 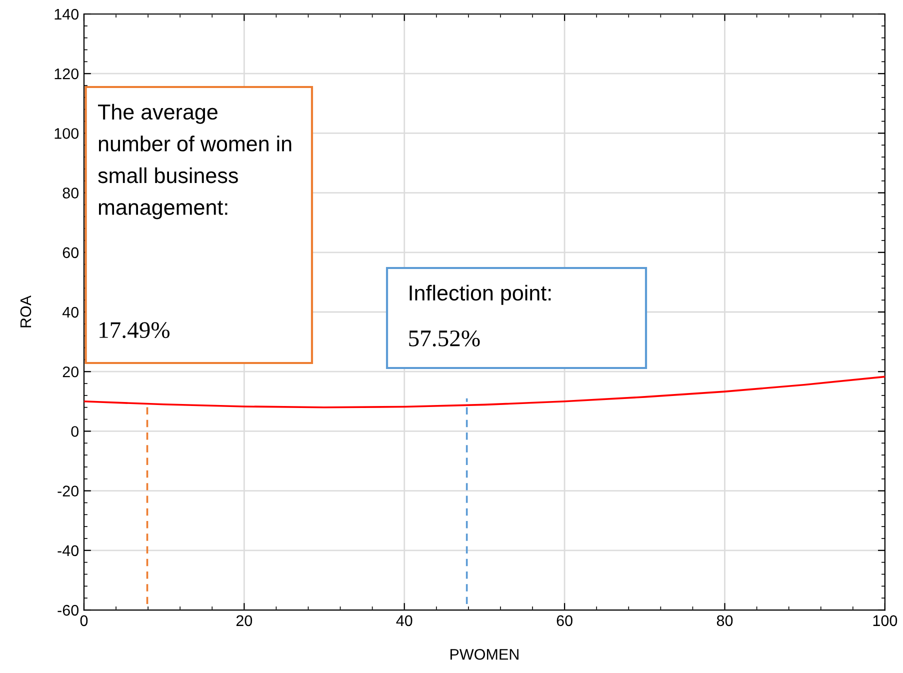 What do you see at coordinates (195, 162) in the screenshot?
I see `annotation: The average number of women in small business management:` at bounding box center [195, 162].